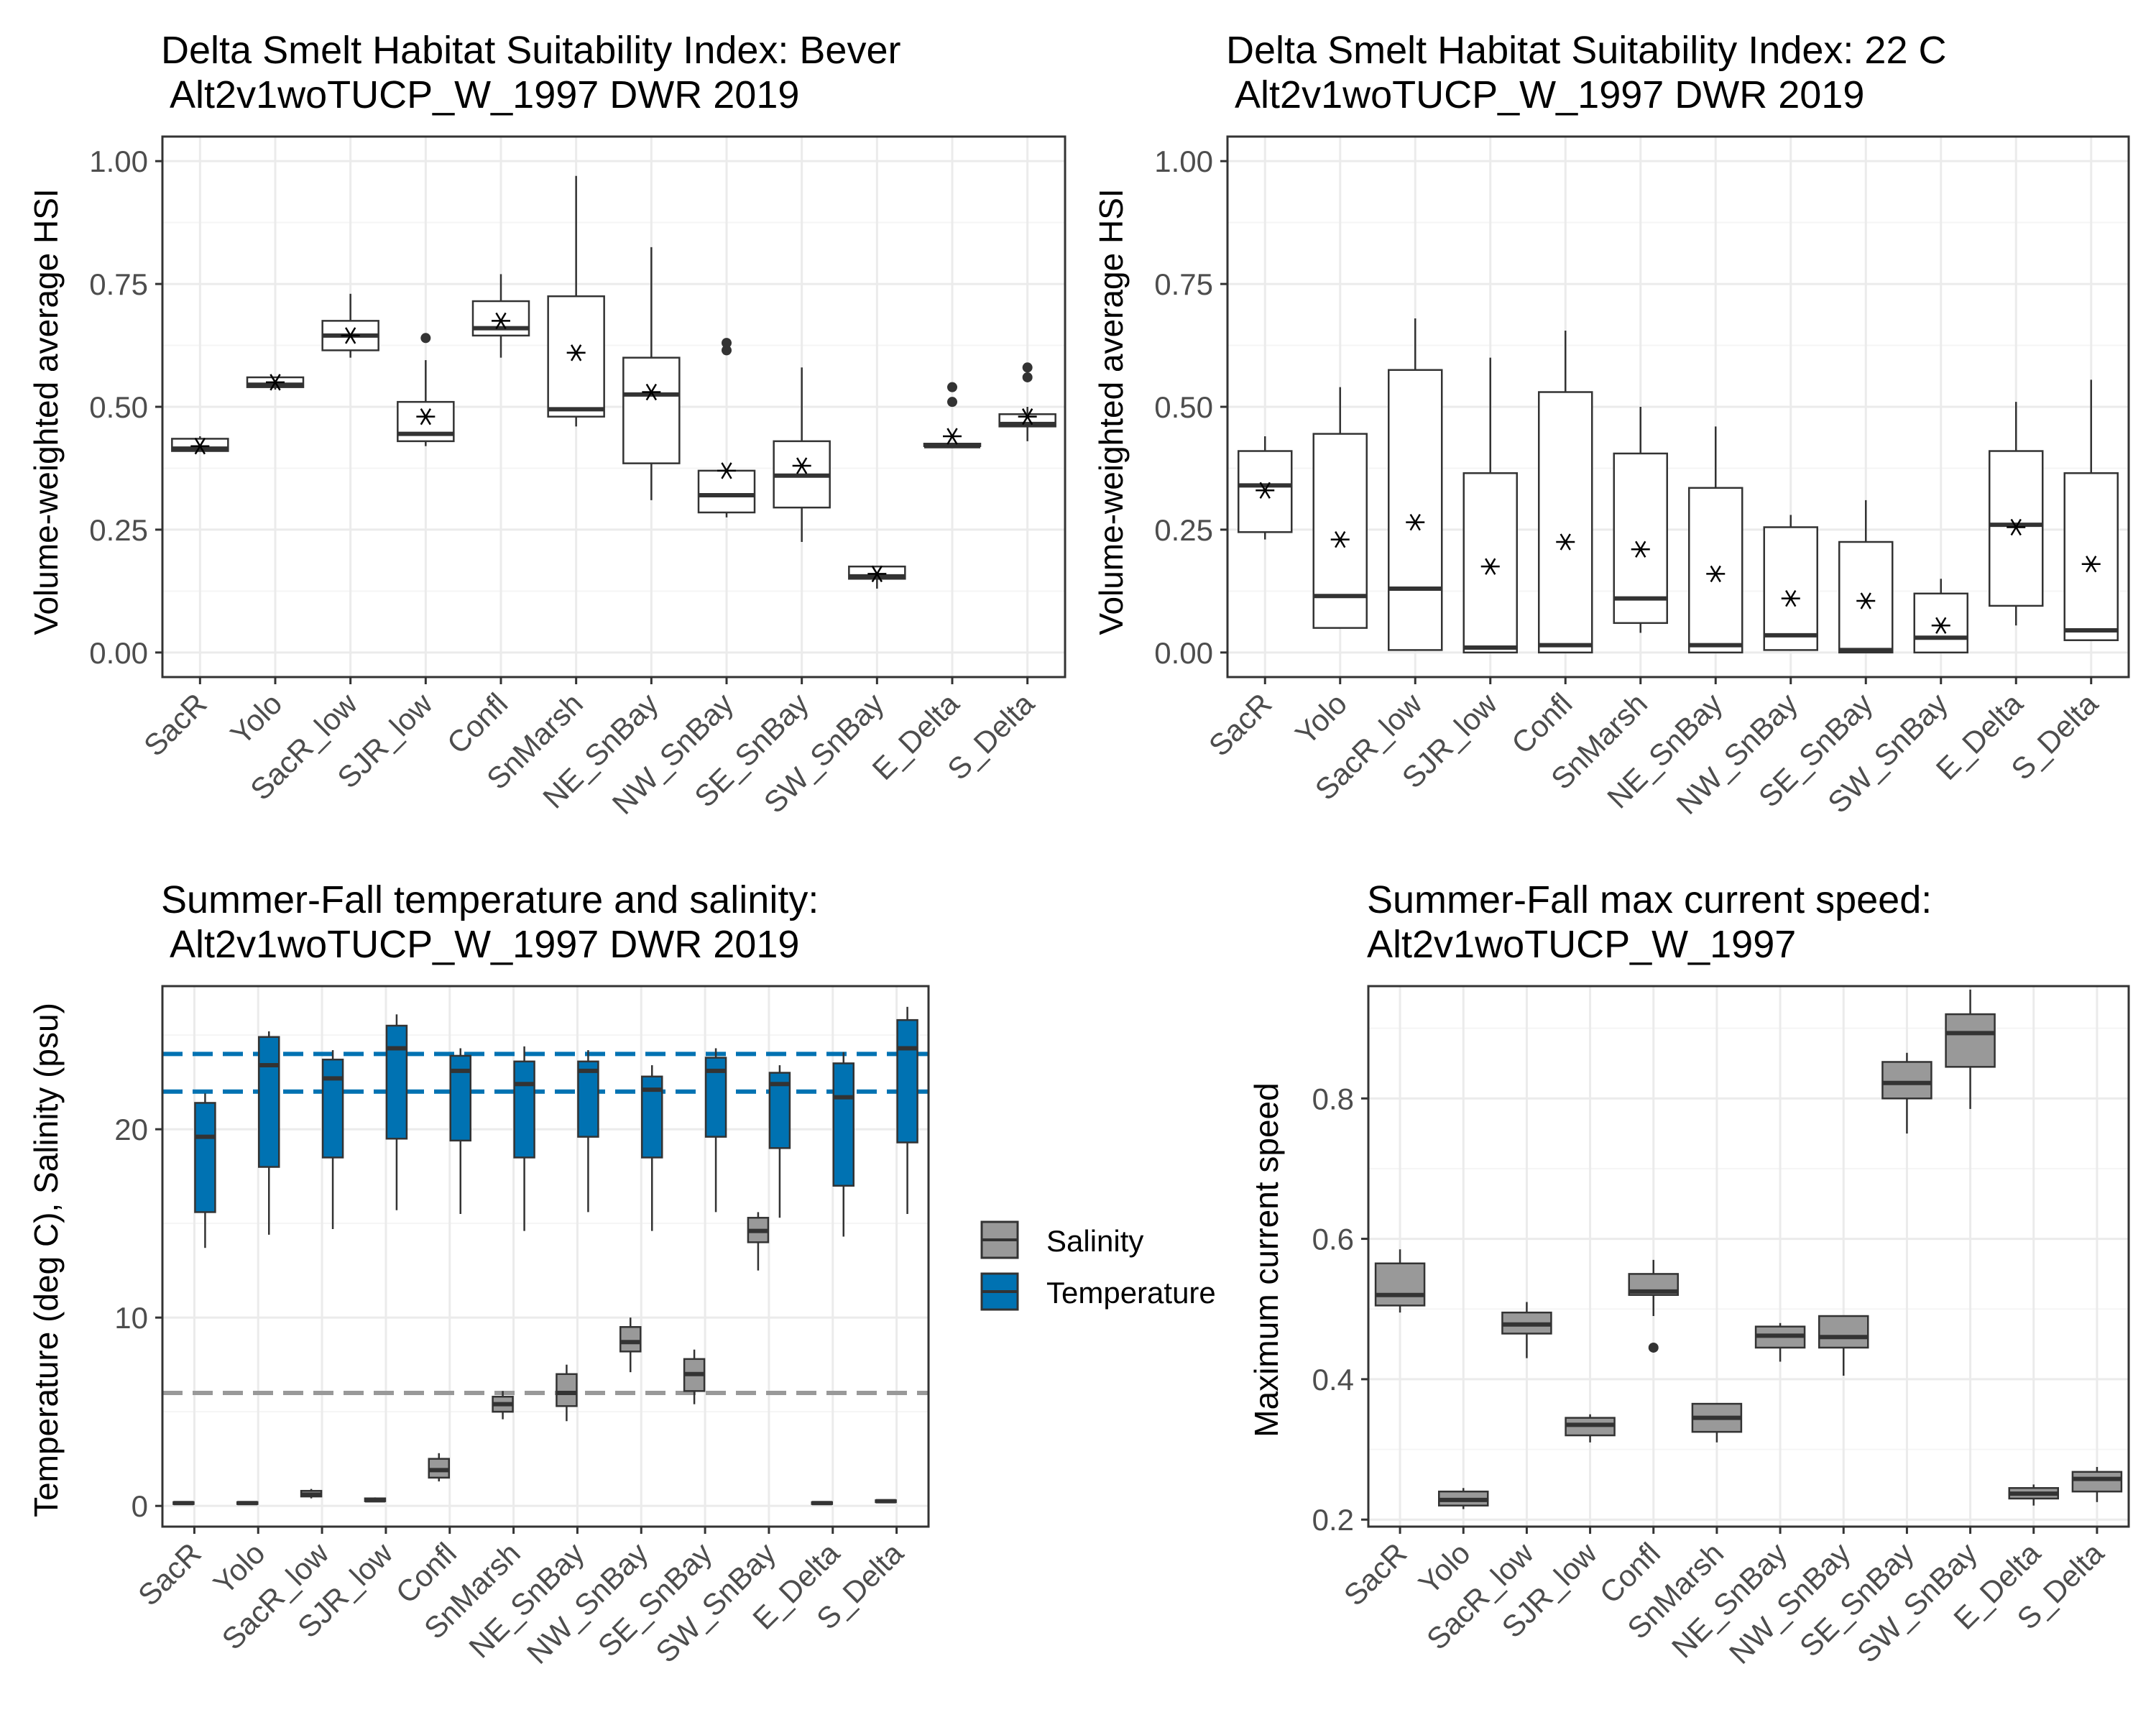  I want to click on hsi-bever-s-delta-mean-stroke, so click(1027, 417).